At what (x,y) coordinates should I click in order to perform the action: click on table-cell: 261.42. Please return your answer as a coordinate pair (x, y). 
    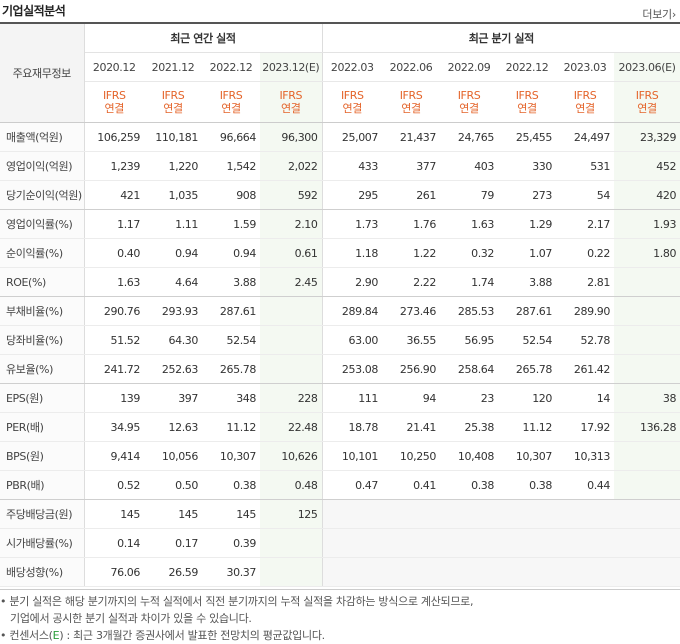
    Looking at the image, I should click on (585, 369).